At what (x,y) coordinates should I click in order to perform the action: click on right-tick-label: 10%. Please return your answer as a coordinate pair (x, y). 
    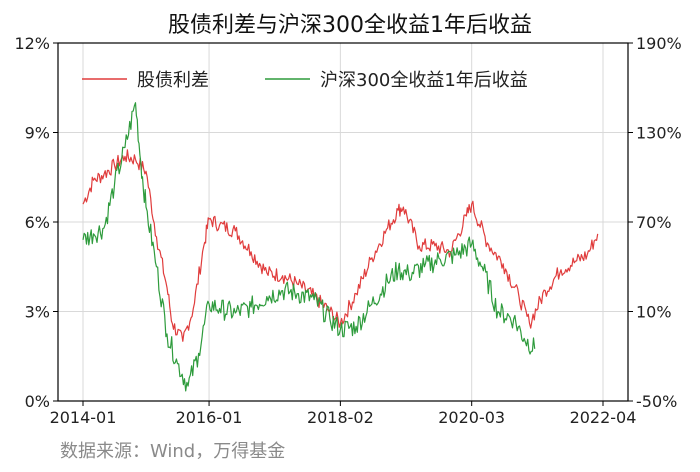
    Looking at the image, I should click on (654, 312).